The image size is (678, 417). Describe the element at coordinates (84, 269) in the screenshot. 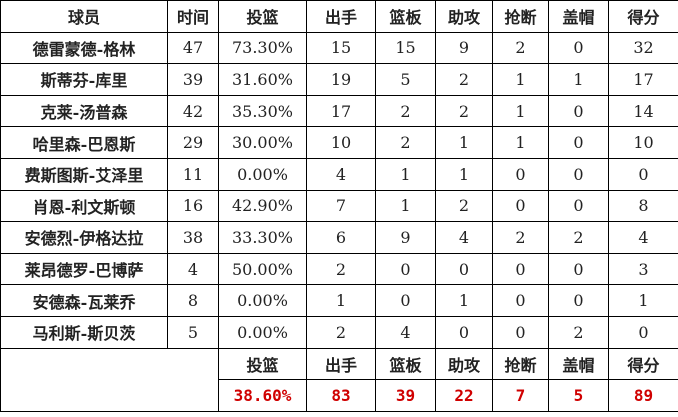

I see `table-cell: 莱昂德罗-巴博萨` at that location.